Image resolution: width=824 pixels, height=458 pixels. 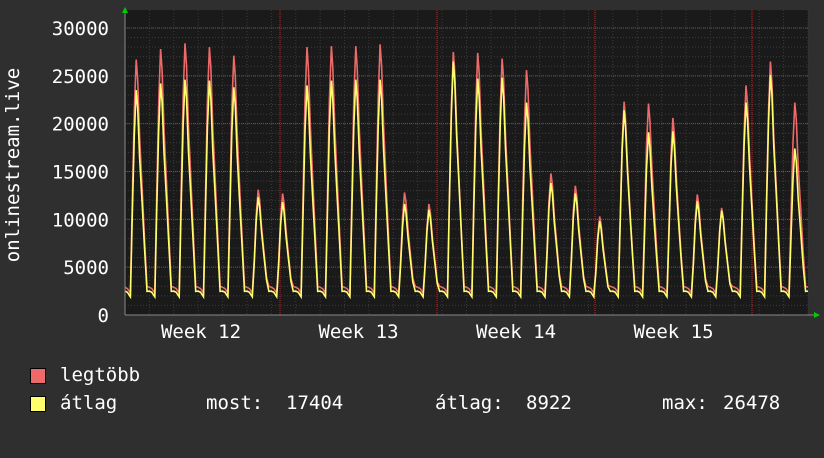 I want to click on y-tick-label: 25000, so click(x=80, y=77).